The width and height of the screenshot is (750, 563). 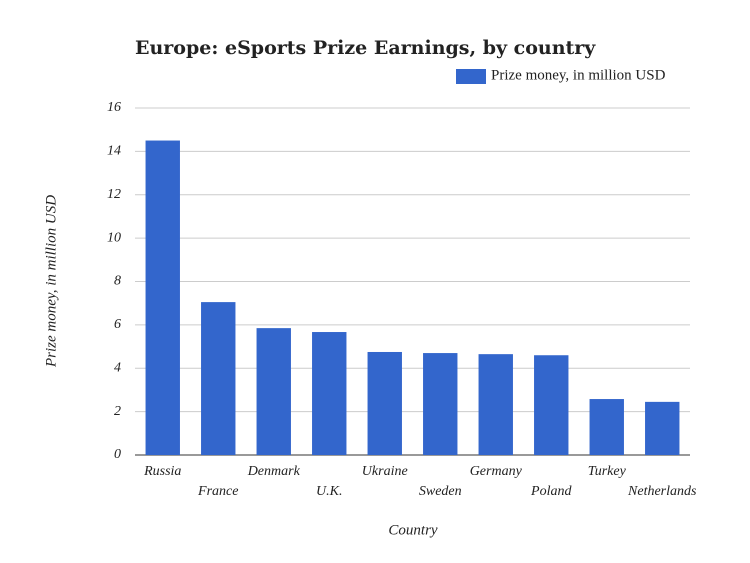 I want to click on y-tick-label: 12, so click(x=114, y=194).